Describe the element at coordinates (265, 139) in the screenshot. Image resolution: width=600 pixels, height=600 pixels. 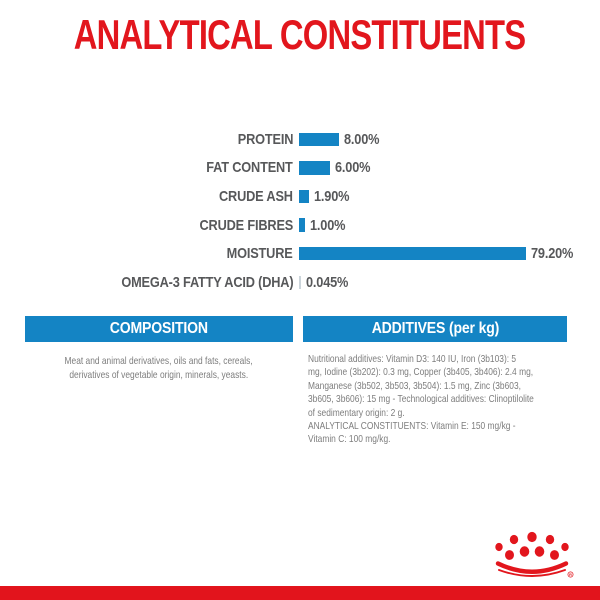
I see `chart-category-label: PROTEIN` at that location.